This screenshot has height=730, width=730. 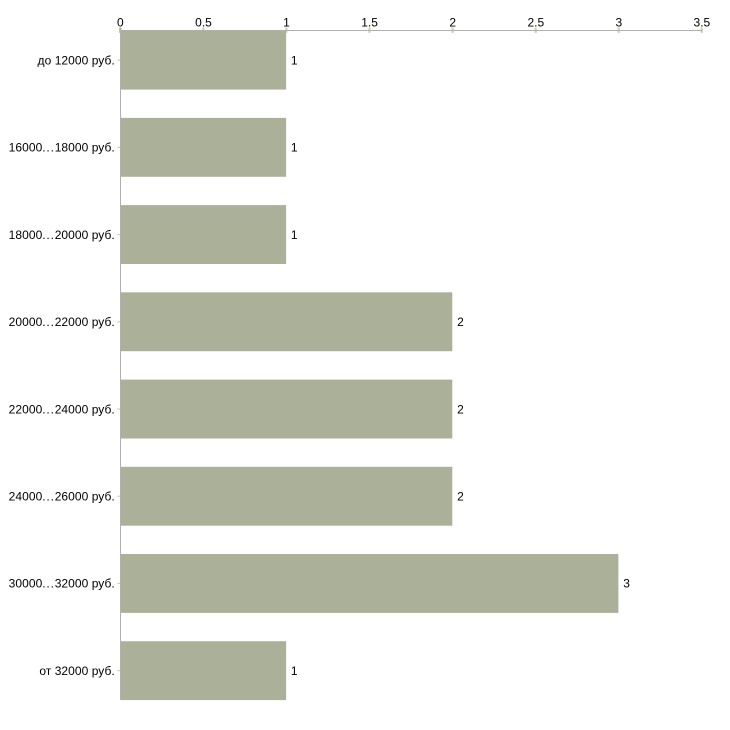 I want to click on svg-text: 18000...20000 руб., so click(x=62, y=235).